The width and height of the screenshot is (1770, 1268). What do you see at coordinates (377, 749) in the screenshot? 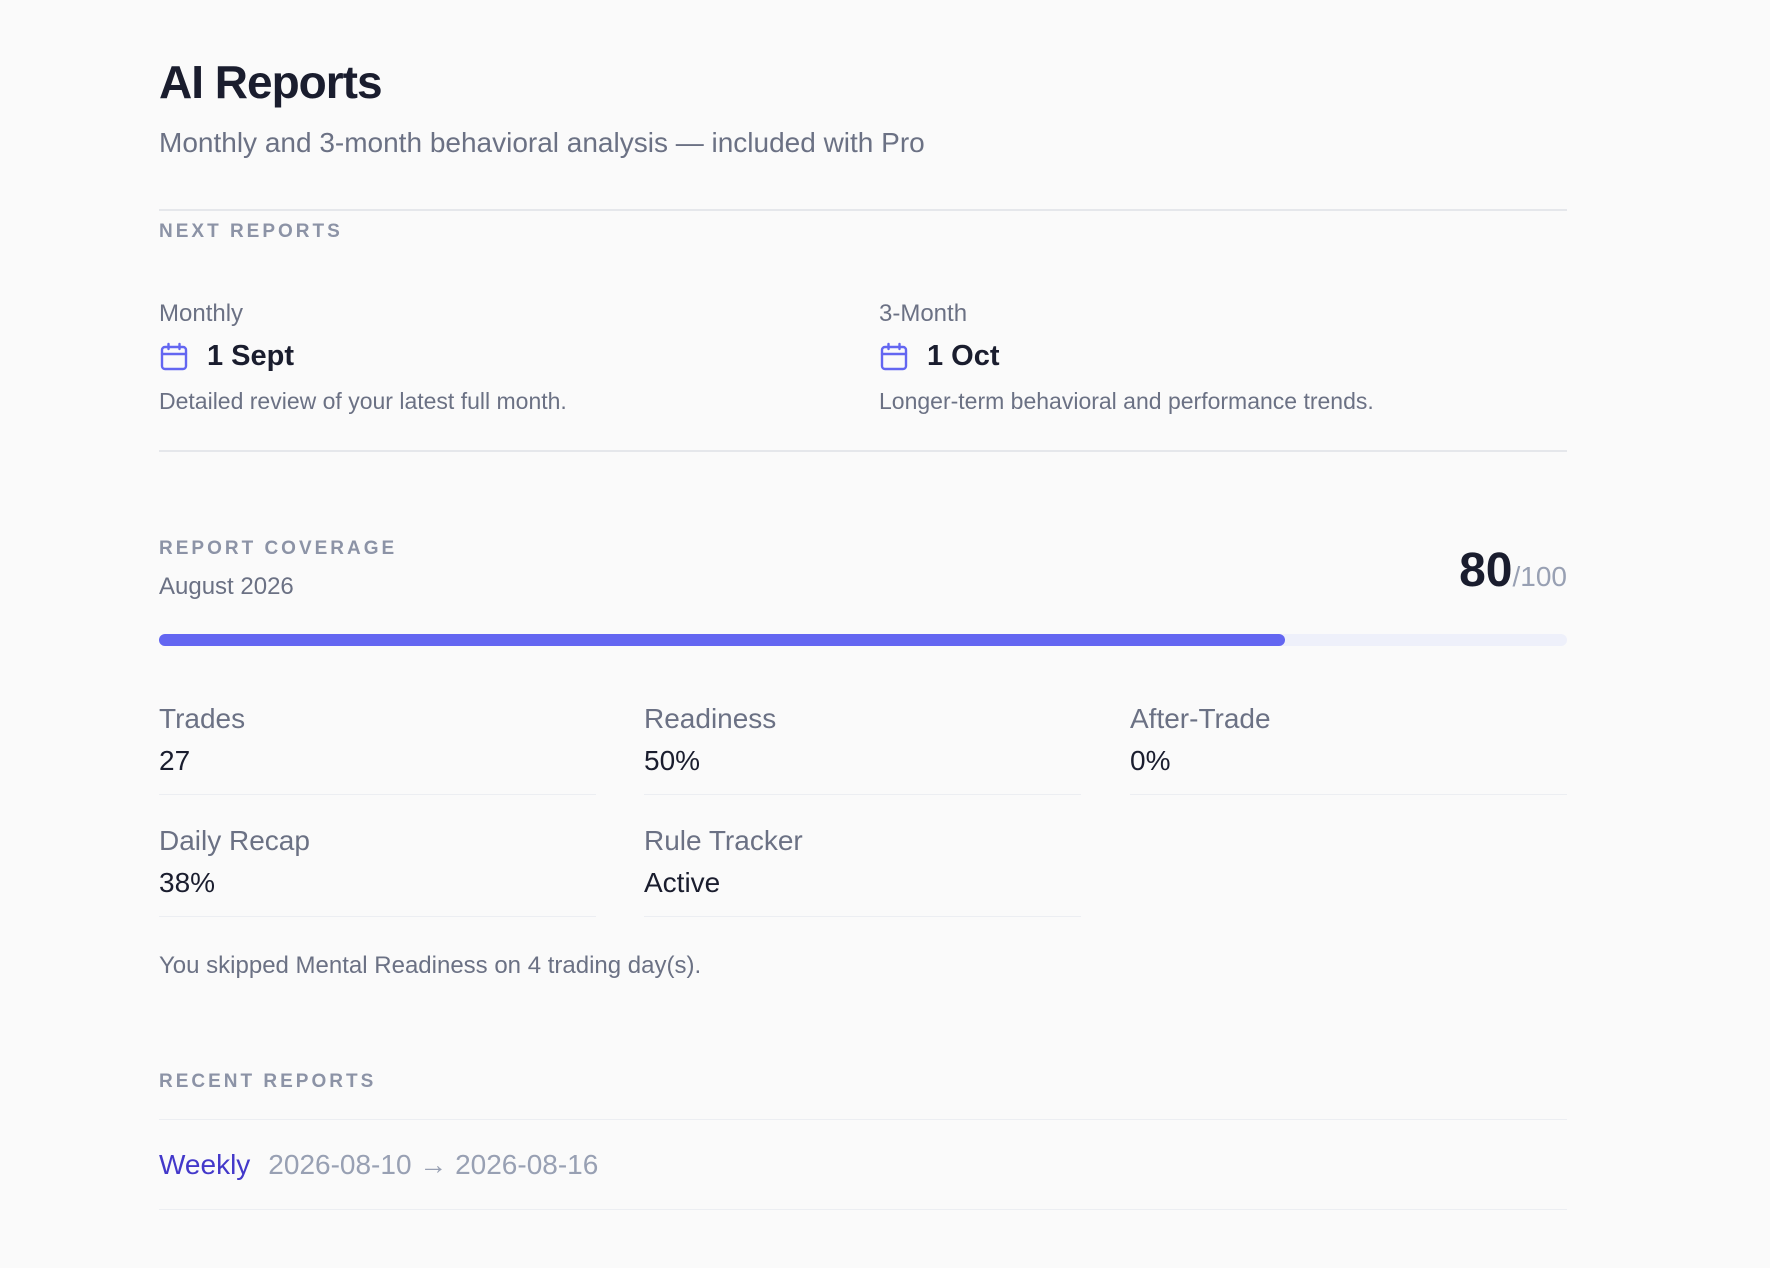
I see `stat-trades: Trades 27` at bounding box center [377, 749].